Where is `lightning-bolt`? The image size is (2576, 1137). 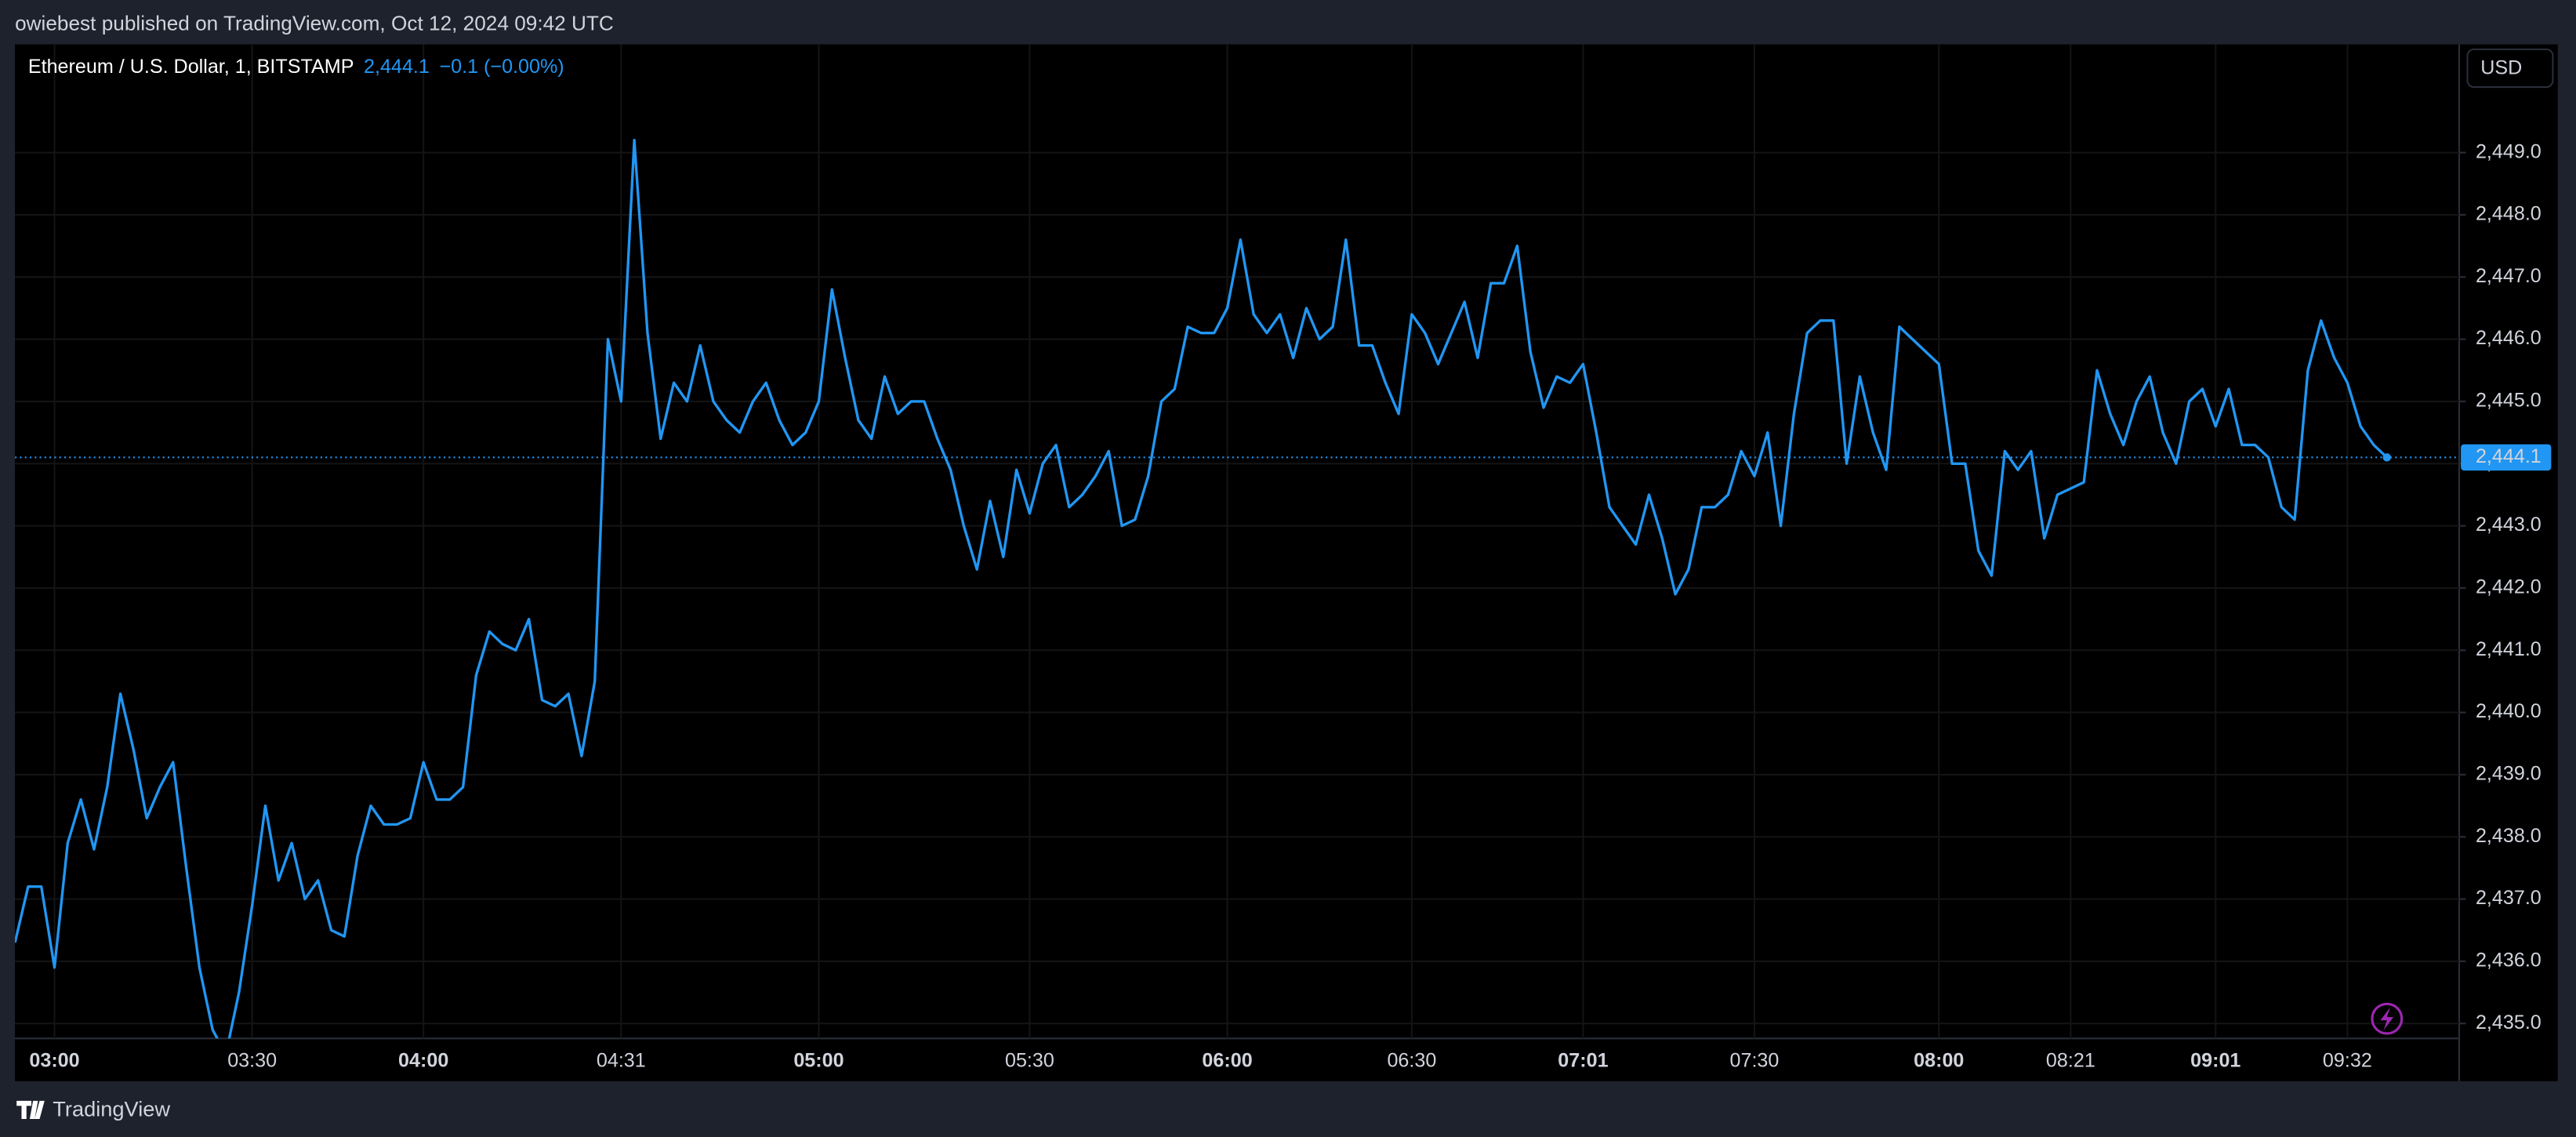
lightning-bolt is located at coordinates (2387, 1018).